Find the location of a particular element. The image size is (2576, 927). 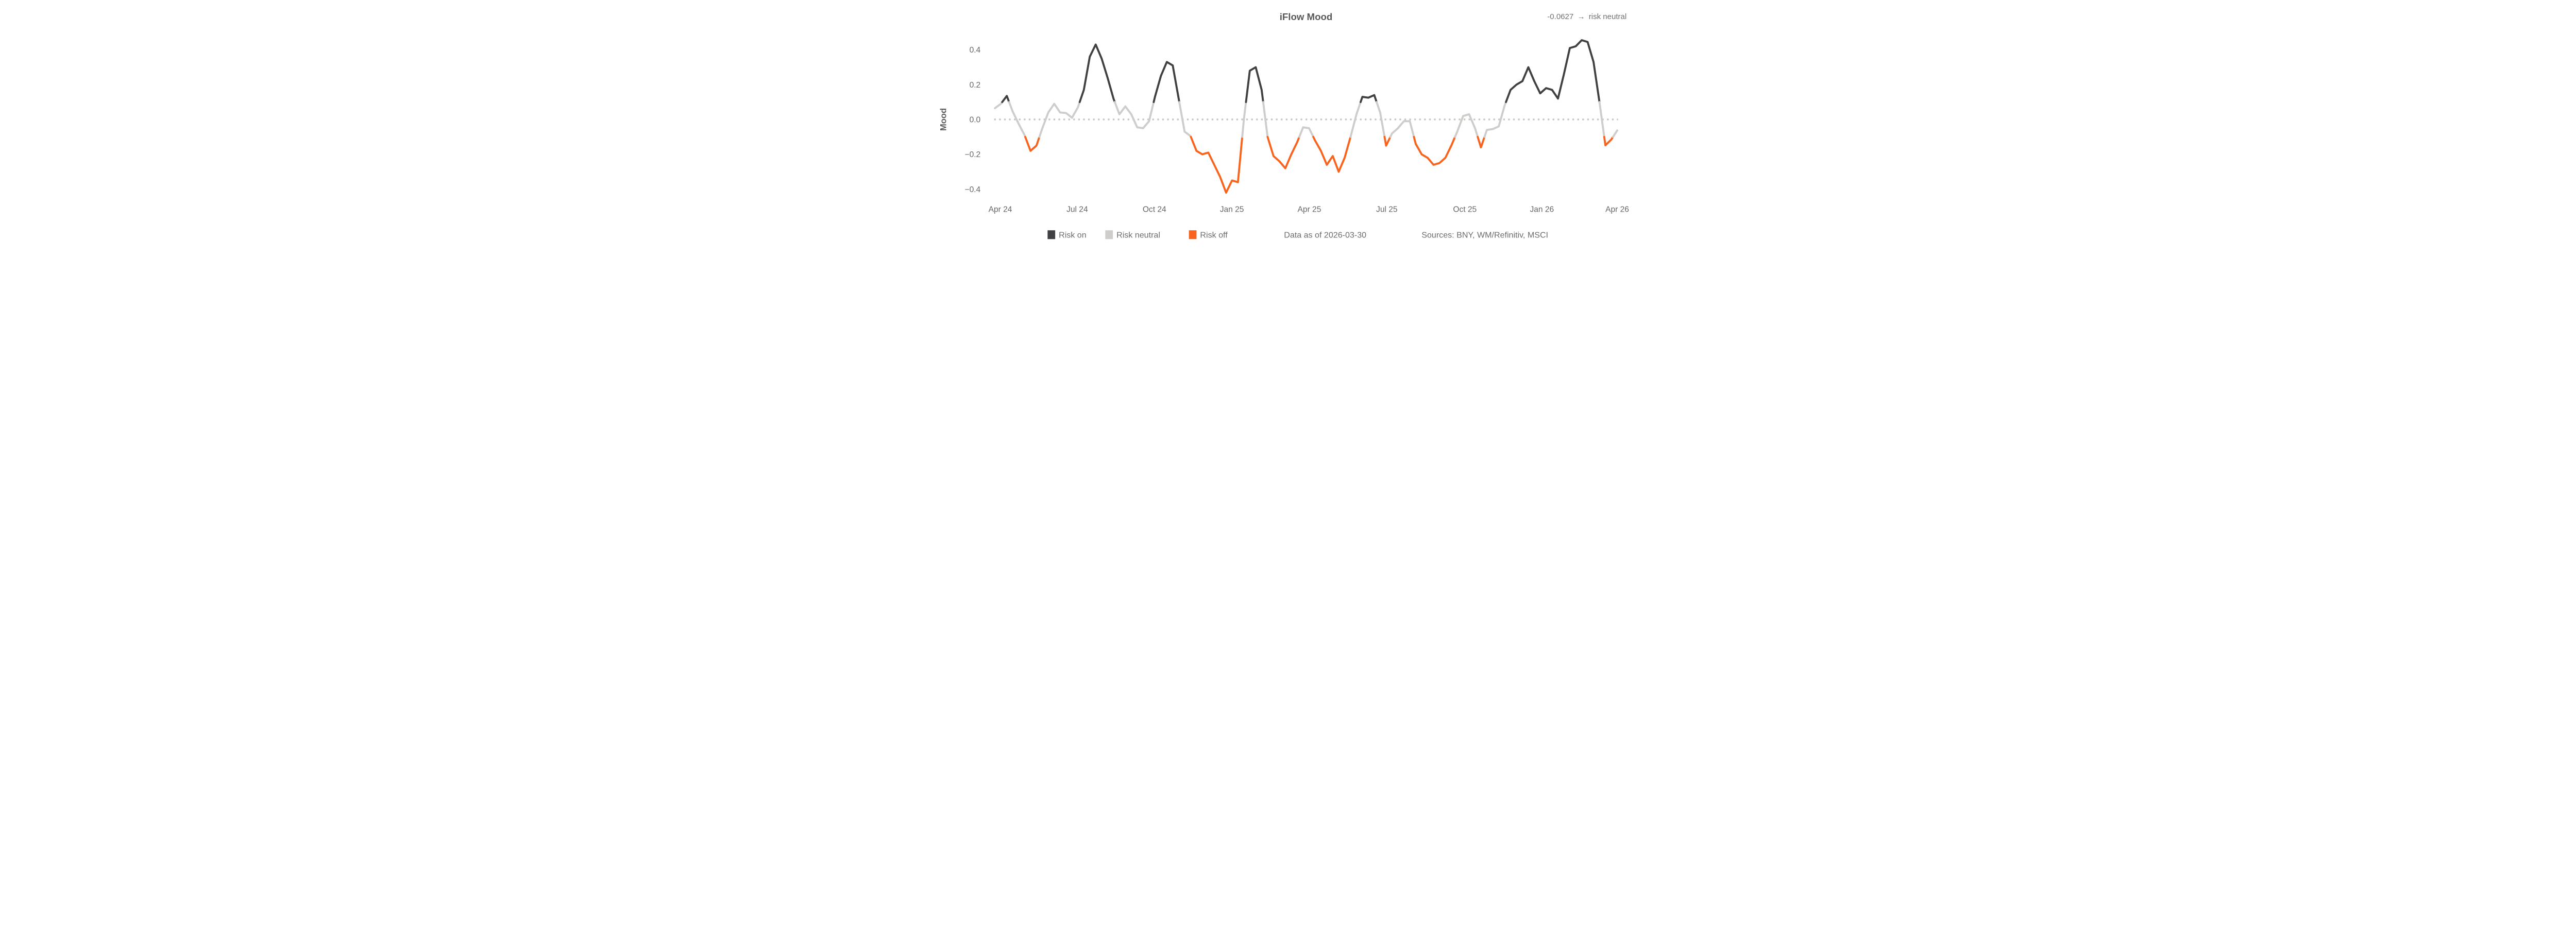

current-value: -0.0627 is located at coordinates (1560, 16).